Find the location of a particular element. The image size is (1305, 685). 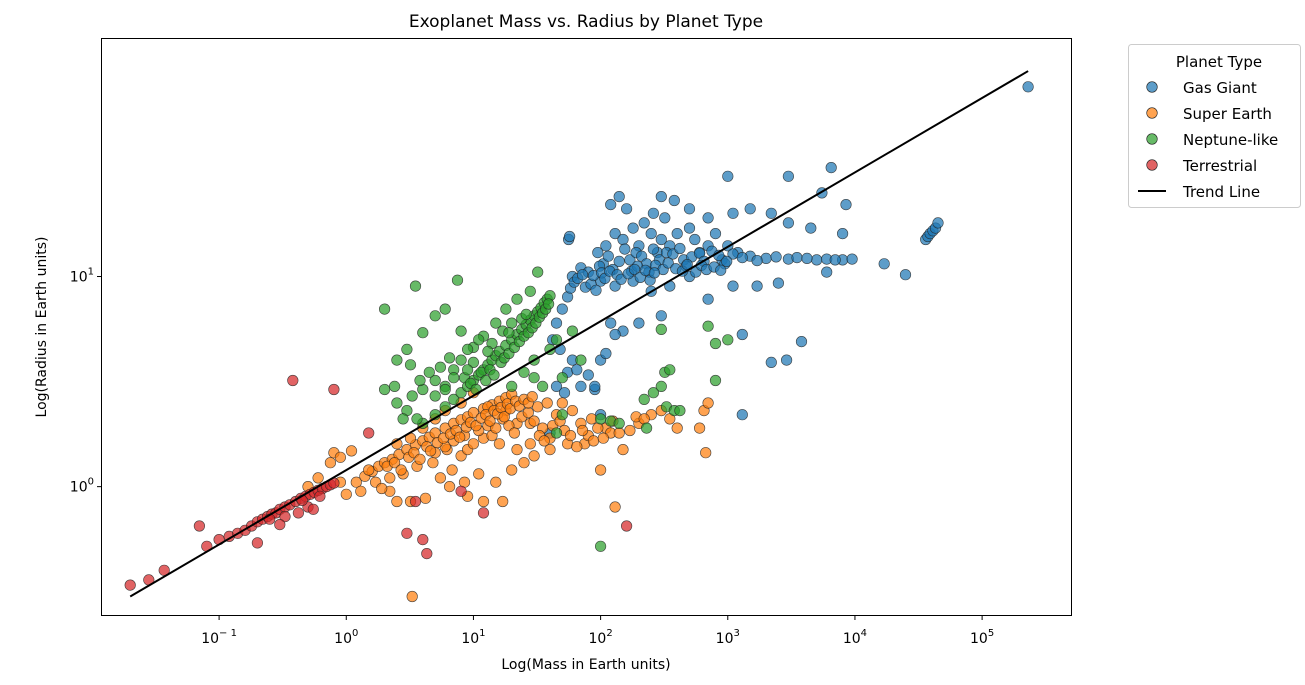

legend-title: Planet Type is located at coordinates (1219, 62).